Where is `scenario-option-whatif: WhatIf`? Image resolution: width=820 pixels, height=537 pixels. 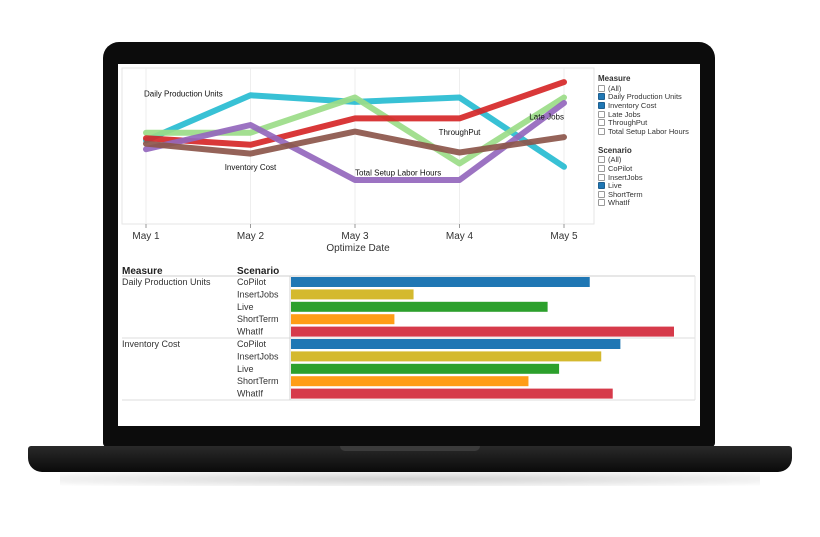
scenario-option-whatif: WhatIf is located at coordinates (648, 203).